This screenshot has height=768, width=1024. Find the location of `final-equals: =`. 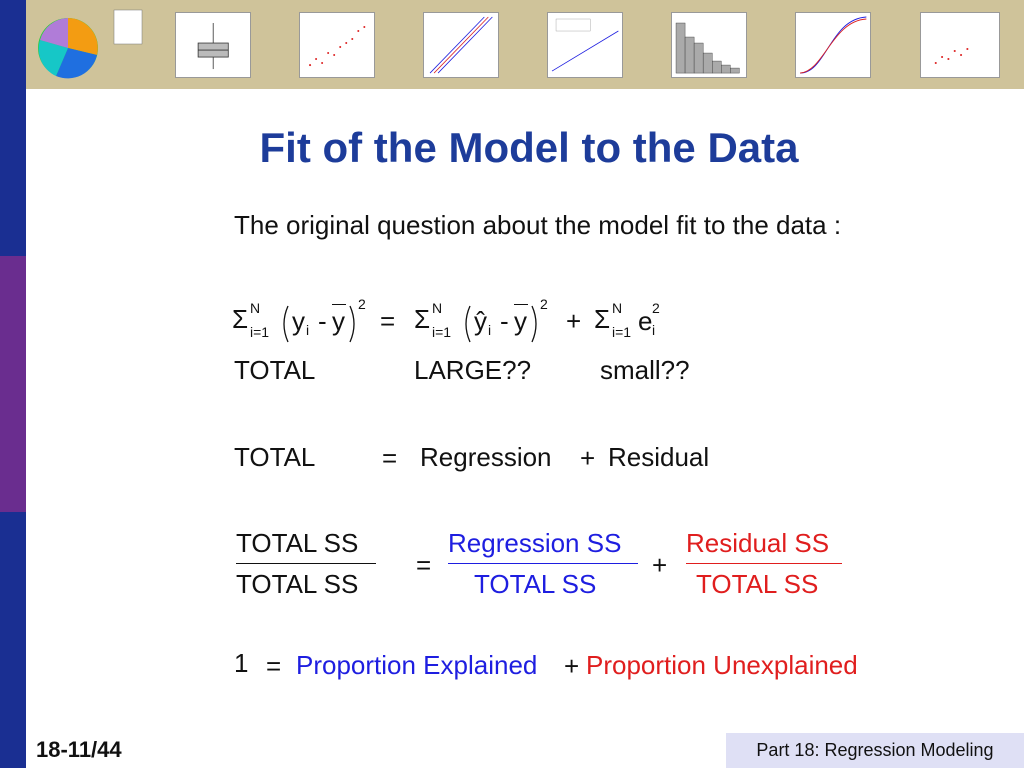

final-equals: = is located at coordinates (274, 666).